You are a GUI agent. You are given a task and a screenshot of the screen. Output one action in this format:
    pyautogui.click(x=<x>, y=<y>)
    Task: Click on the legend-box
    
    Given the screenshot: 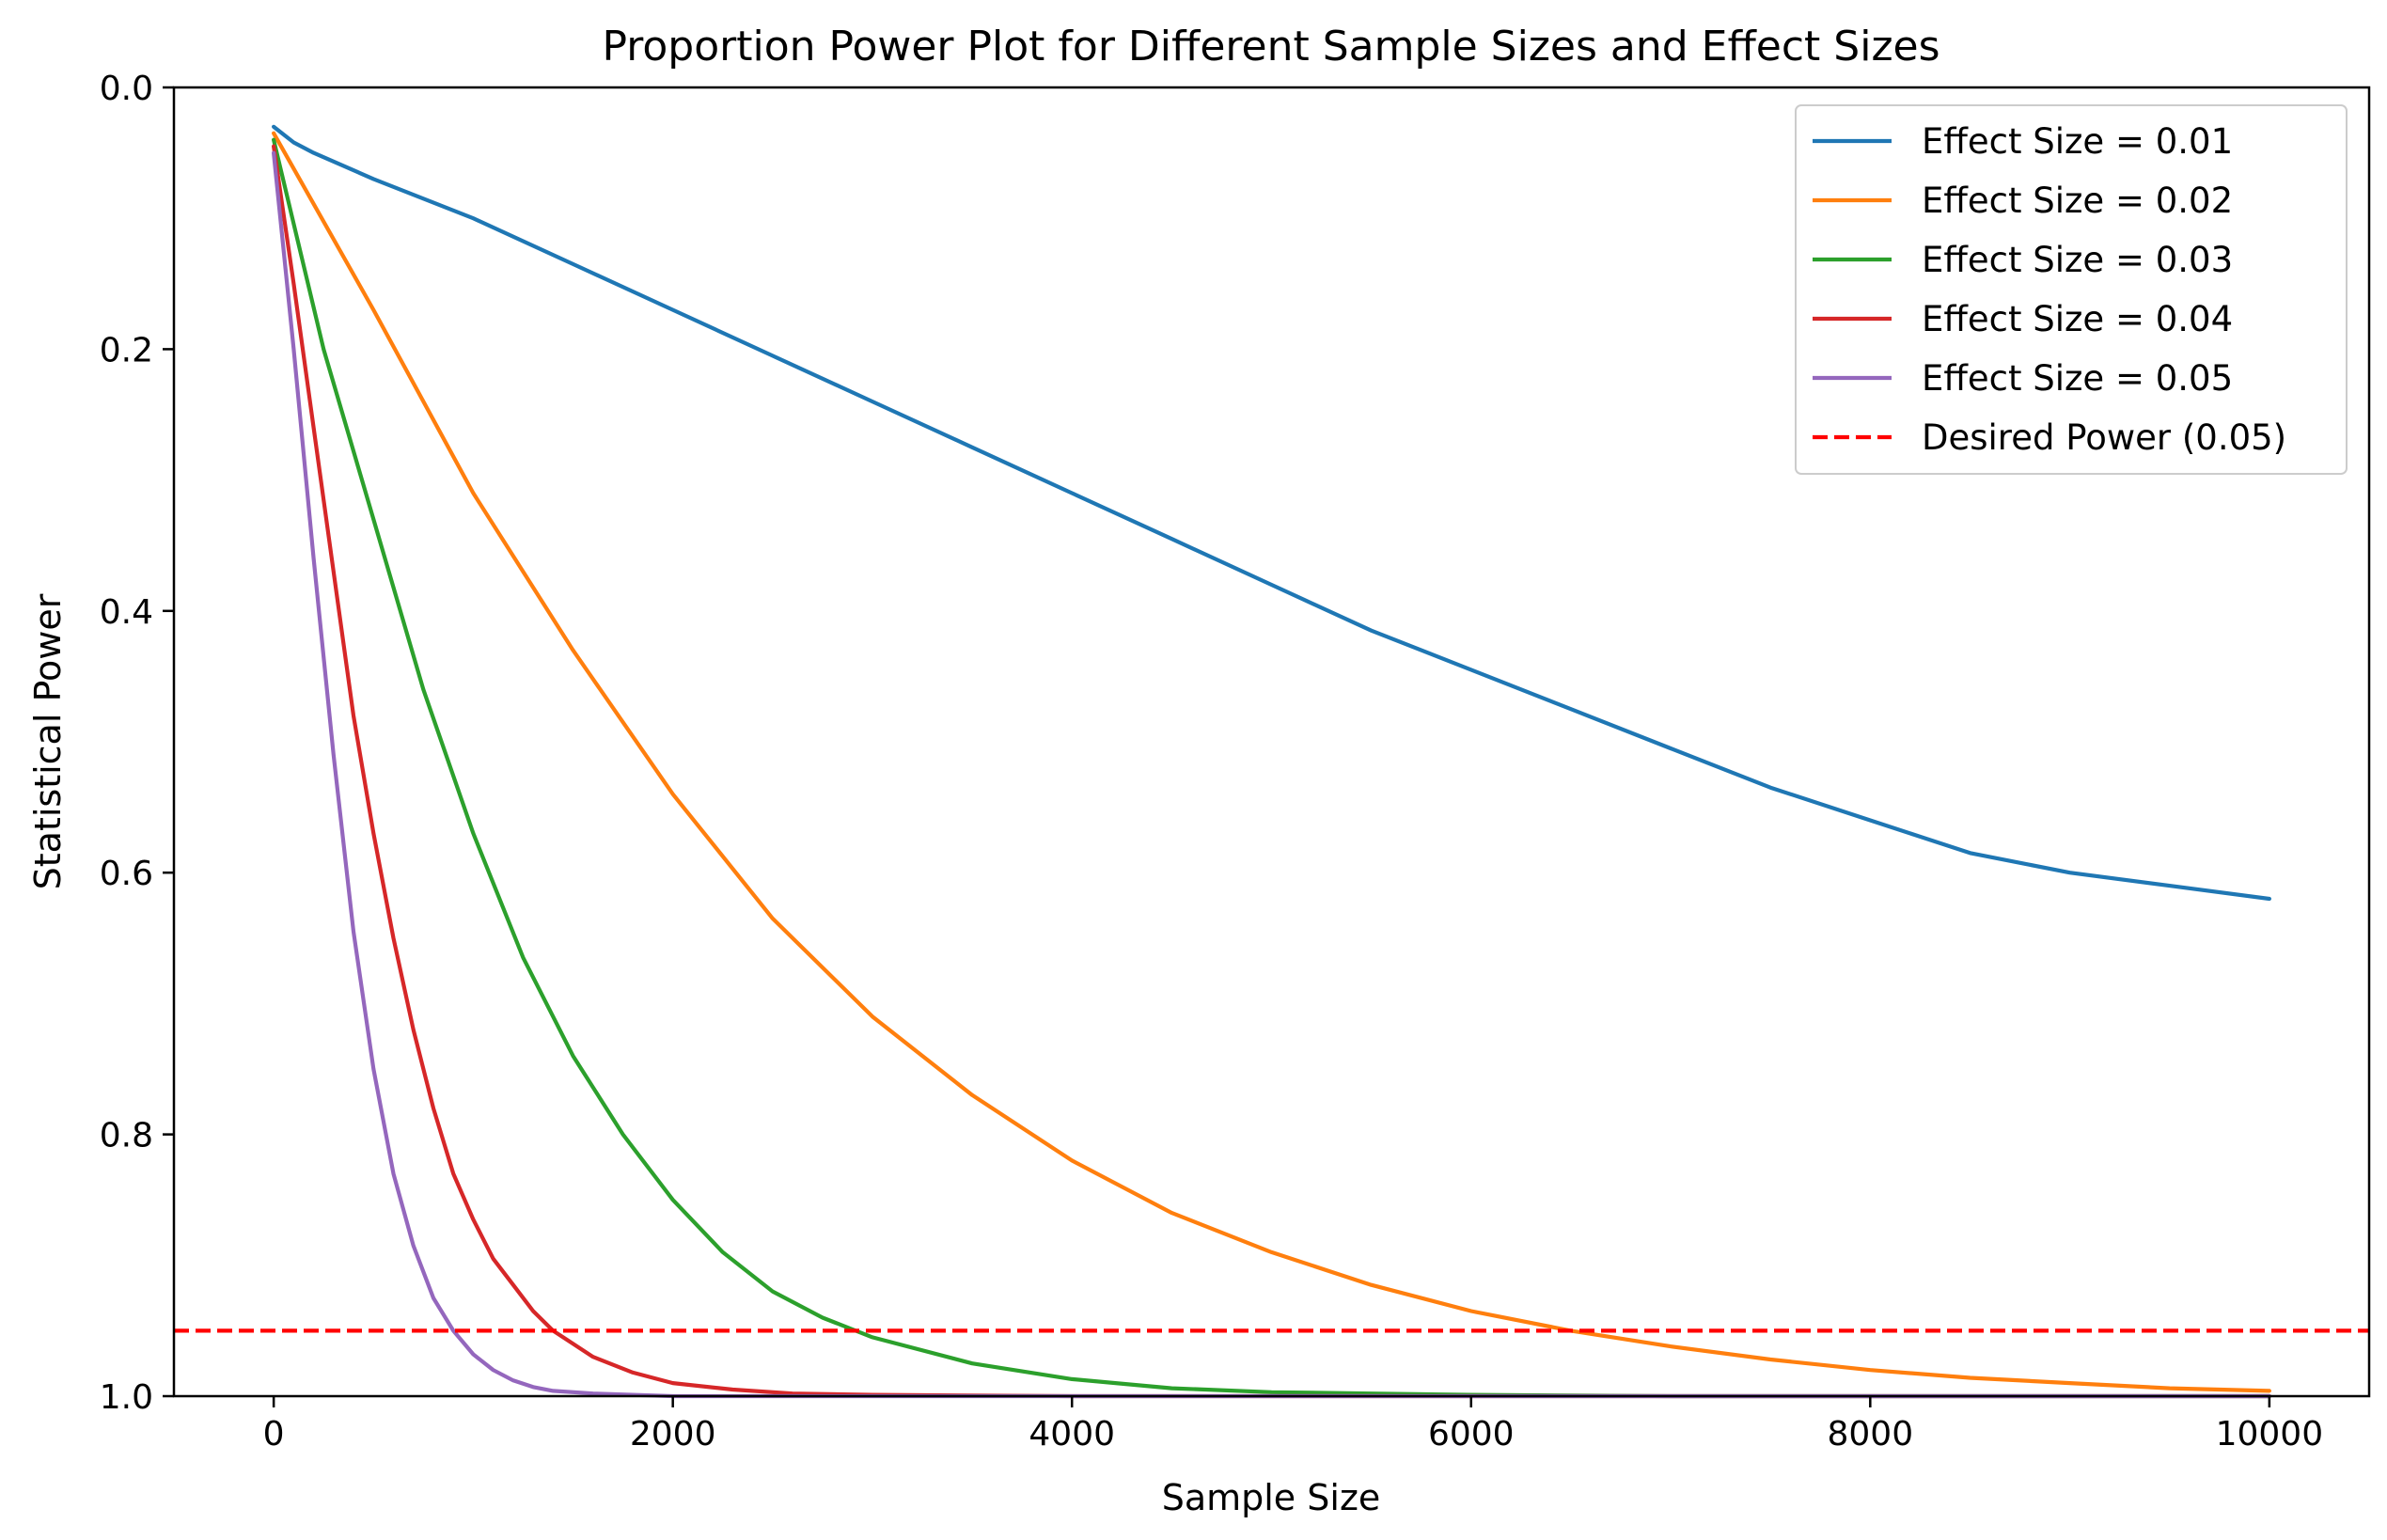 What is the action you would take?
    pyautogui.click(x=2071, y=289)
    